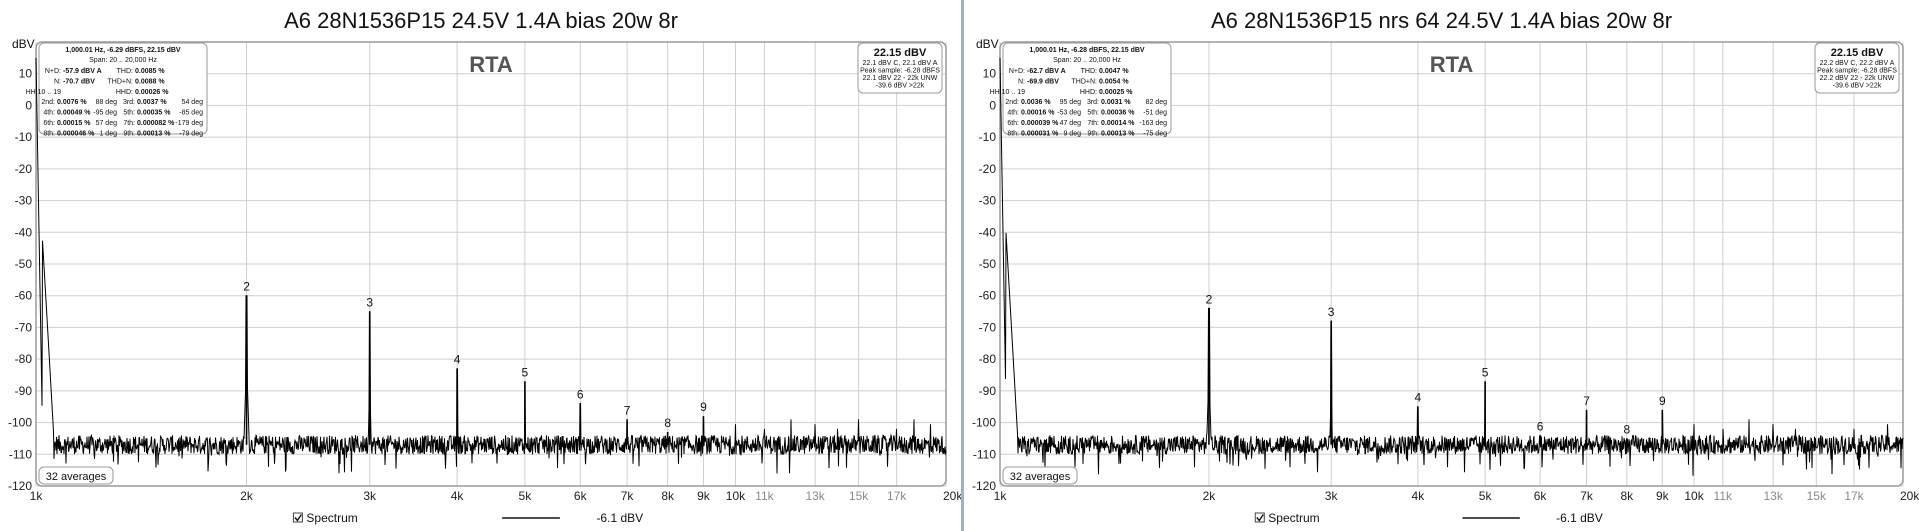 Image resolution: width=1919 pixels, height=531 pixels. What do you see at coordinates (1773, 496) in the screenshot?
I see `x-tick-label: 13k` at bounding box center [1773, 496].